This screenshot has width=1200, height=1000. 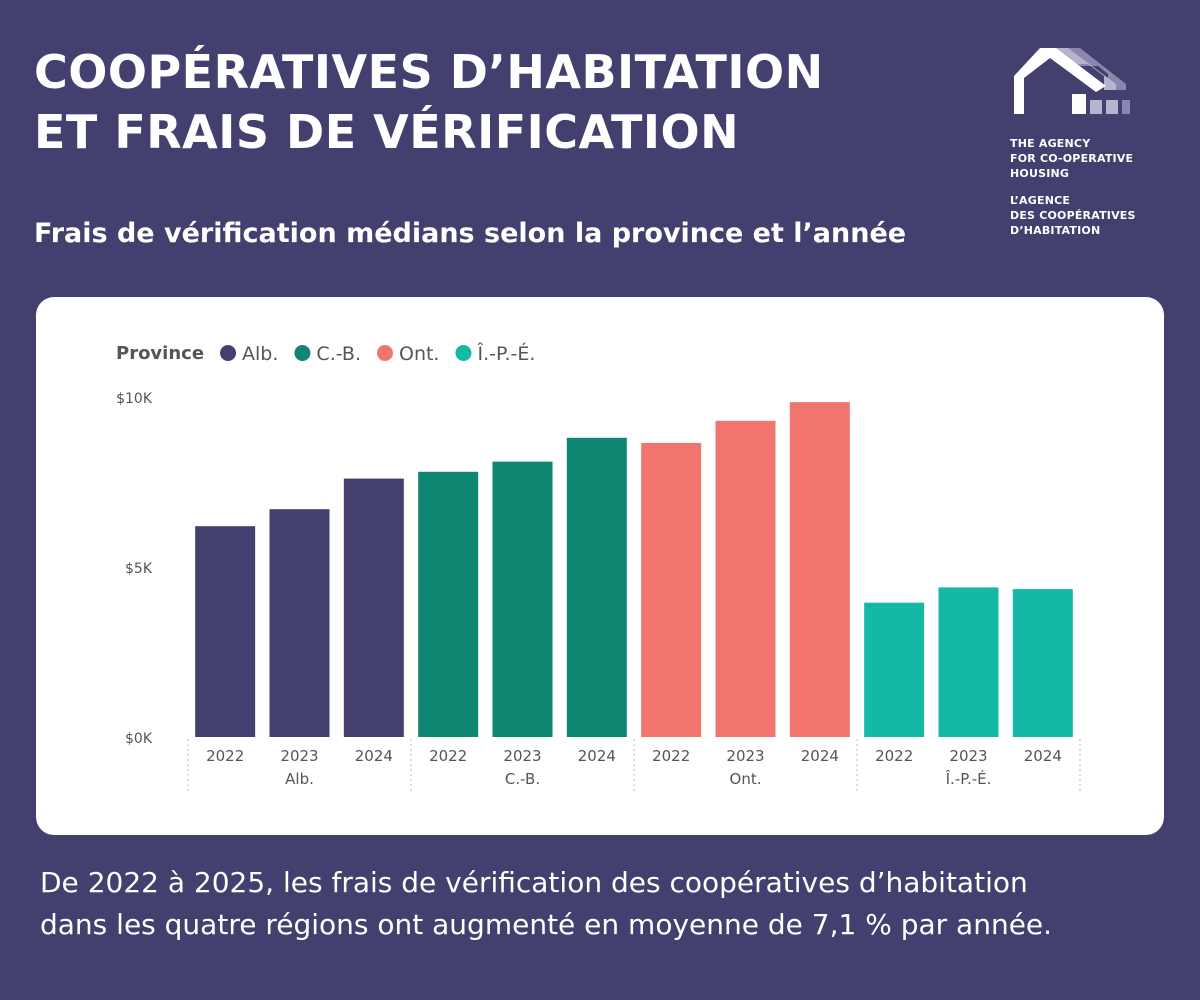 I want to click on legend-label-1: C.-B., so click(x=338, y=354).